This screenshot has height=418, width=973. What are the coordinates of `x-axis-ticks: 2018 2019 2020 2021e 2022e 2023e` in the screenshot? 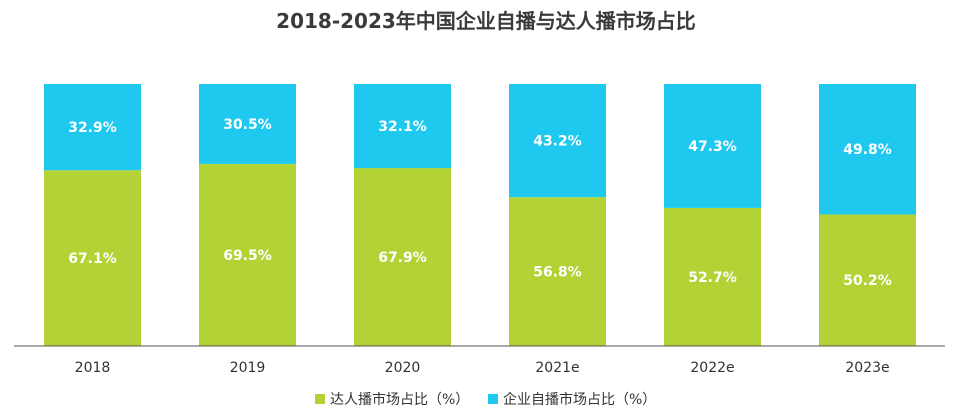 It's located at (482, 368).